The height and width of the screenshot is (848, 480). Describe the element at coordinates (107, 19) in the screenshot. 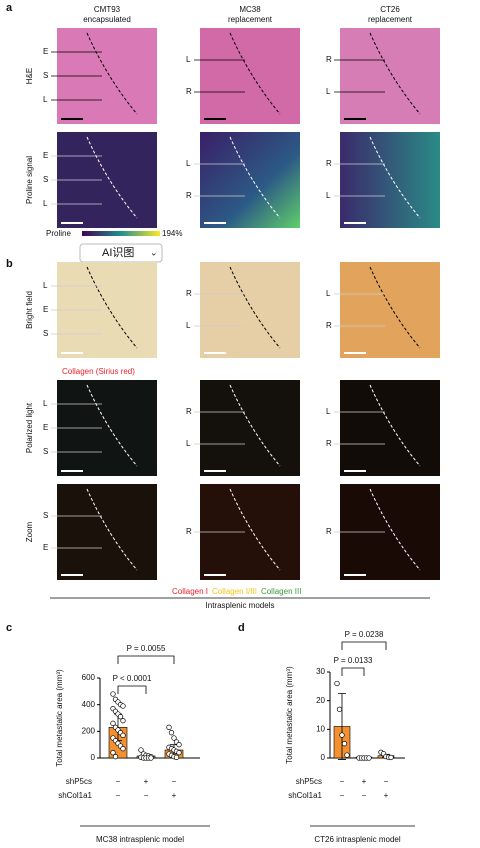

I see `column-subtitle: encapsulated` at that location.